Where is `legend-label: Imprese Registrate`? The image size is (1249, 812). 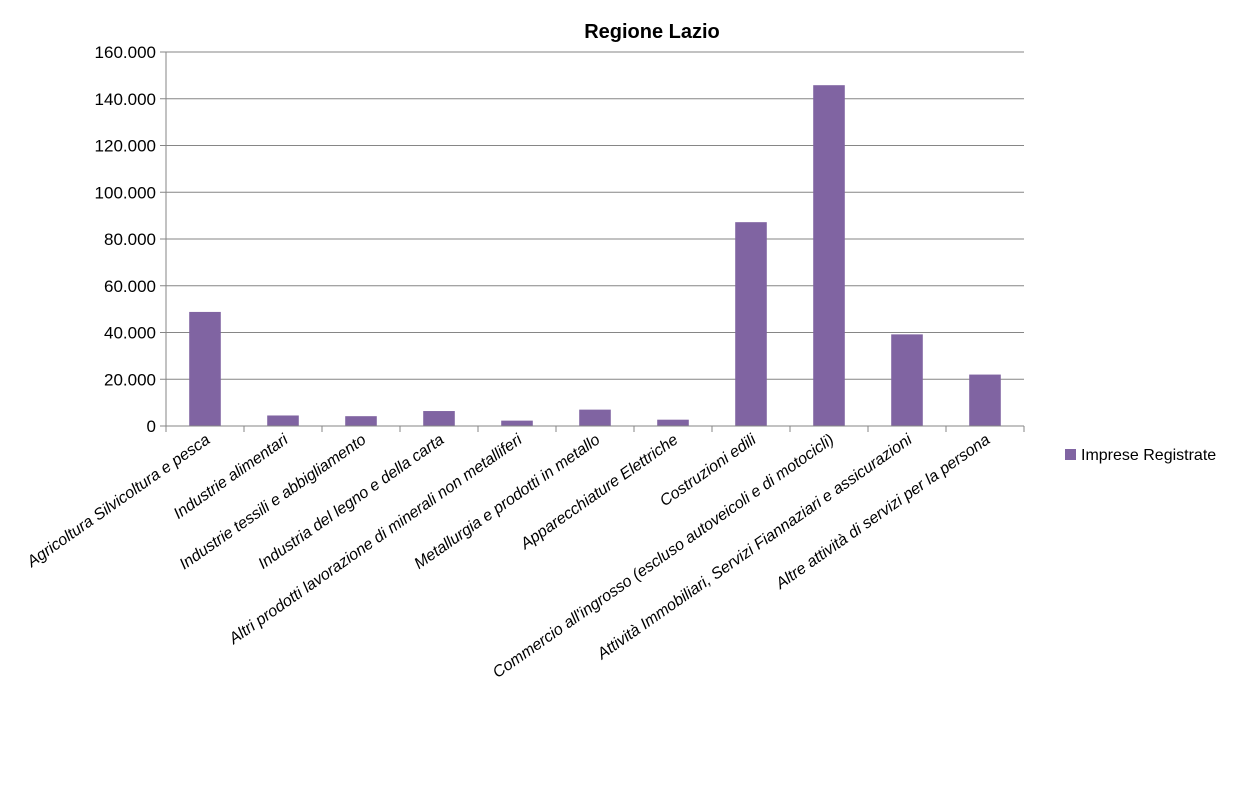 legend-label: Imprese Registrate is located at coordinates (1148, 455).